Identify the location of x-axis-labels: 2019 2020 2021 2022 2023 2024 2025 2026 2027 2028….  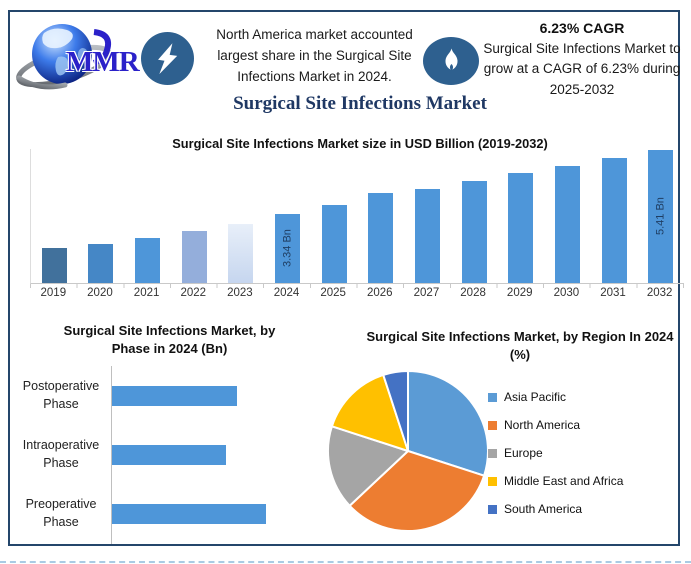
(356, 293).